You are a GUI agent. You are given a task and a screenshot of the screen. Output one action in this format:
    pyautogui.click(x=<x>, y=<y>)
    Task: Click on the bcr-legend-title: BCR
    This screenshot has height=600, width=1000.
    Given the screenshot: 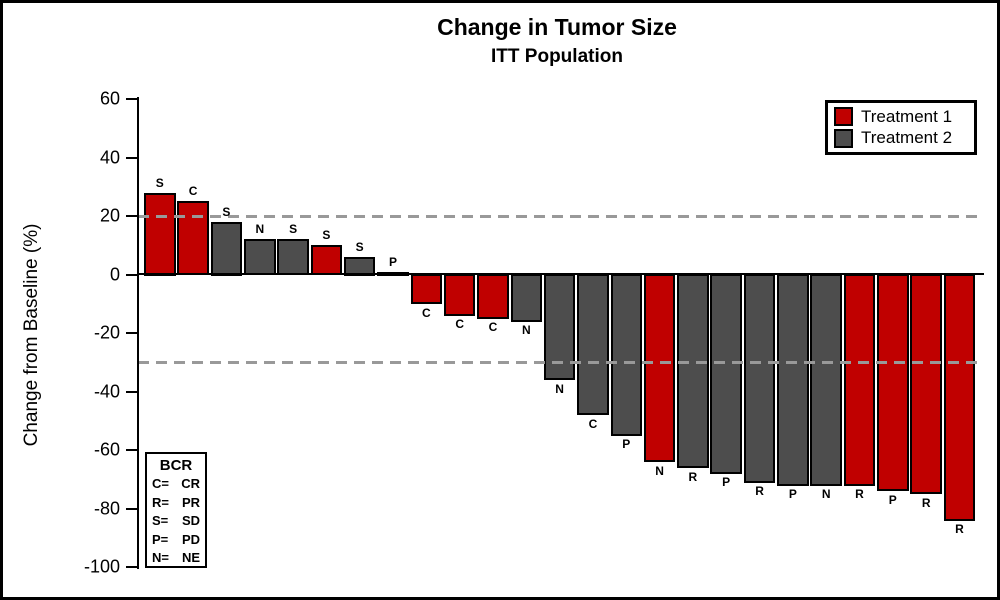 What is the action you would take?
    pyautogui.click(x=176, y=465)
    